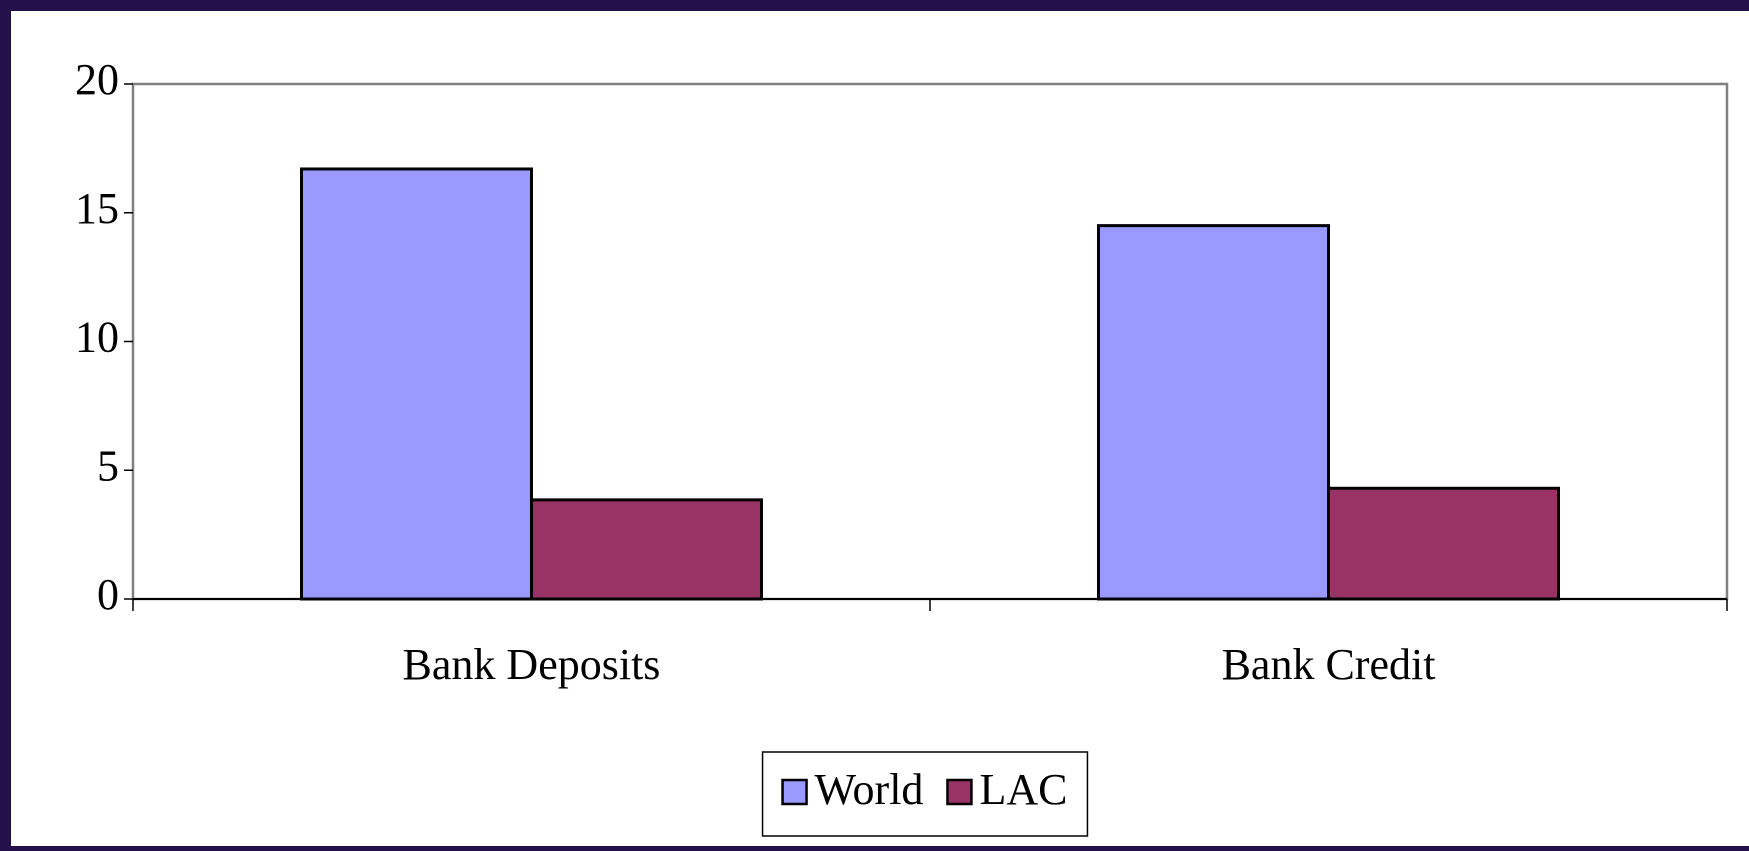 Image resolution: width=1749 pixels, height=851 pixels. I want to click on y-tick-label: 5, so click(108, 465).